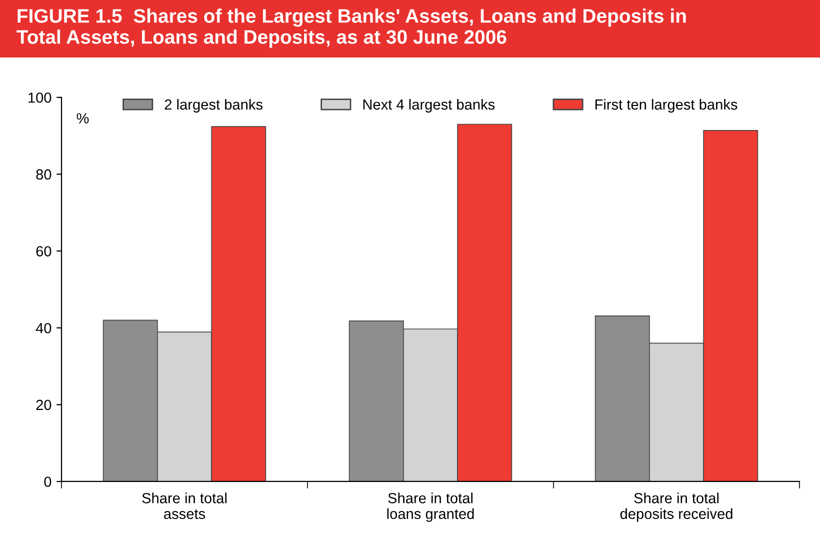 The width and height of the screenshot is (820, 541). I want to click on y-tick-label: 0, so click(48, 481).